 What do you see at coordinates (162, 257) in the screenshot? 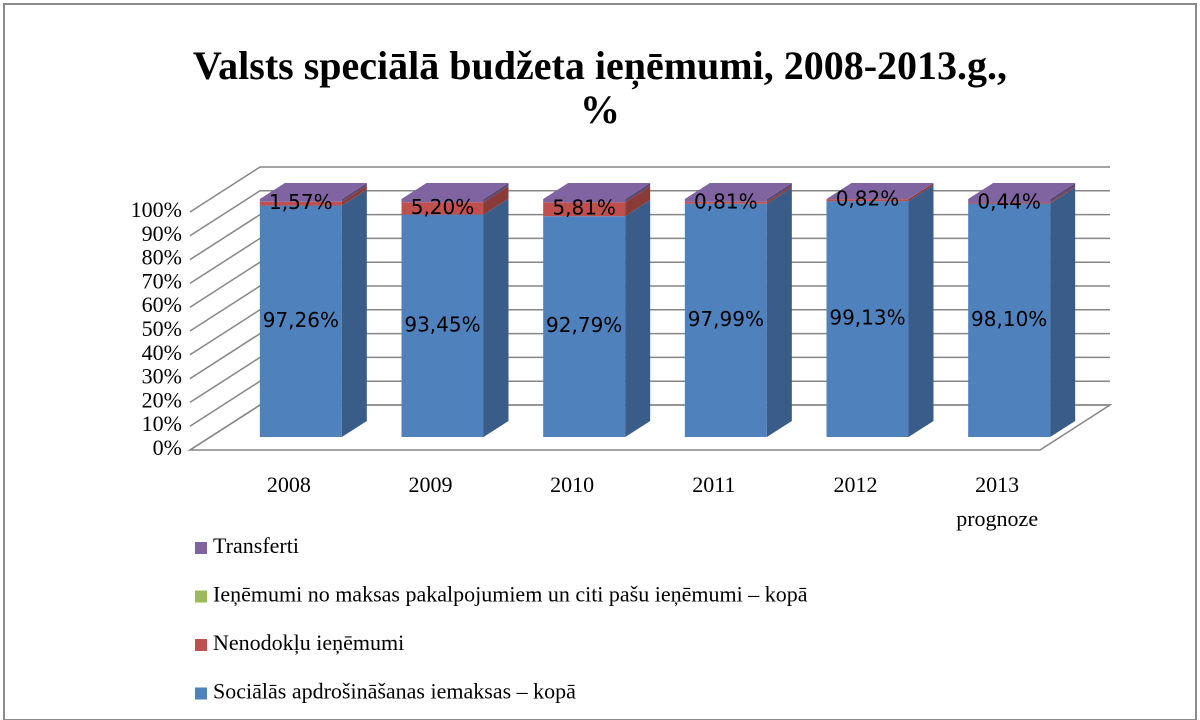
I see `y-tick-label: 80%` at bounding box center [162, 257].